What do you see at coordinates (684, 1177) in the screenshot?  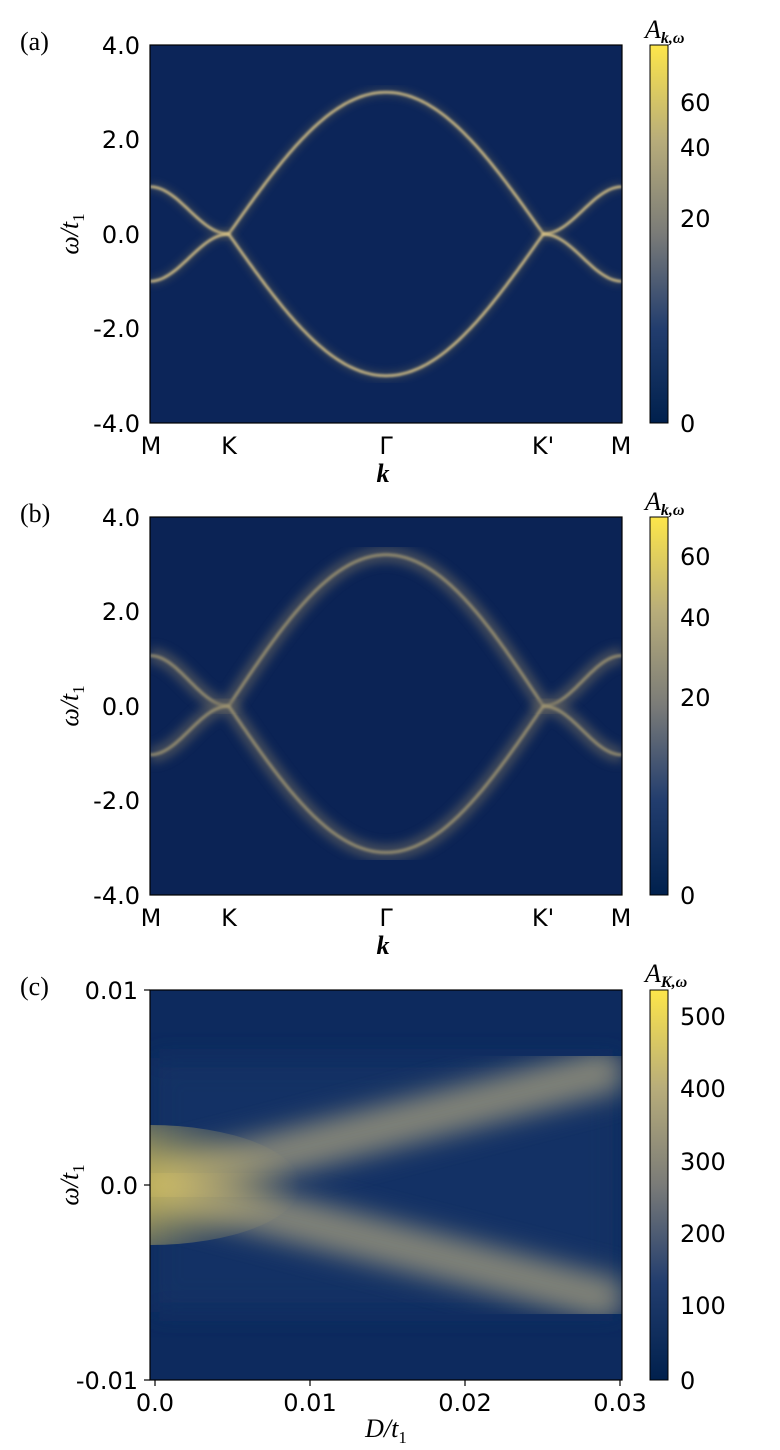 I see `panel-c-colorbar: AK,ω 500 400 300 200 100 0` at bounding box center [684, 1177].